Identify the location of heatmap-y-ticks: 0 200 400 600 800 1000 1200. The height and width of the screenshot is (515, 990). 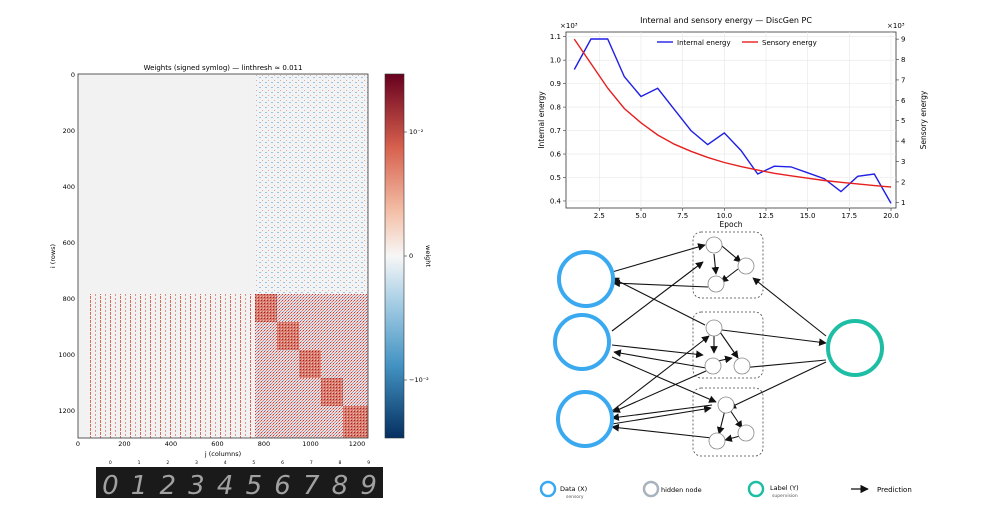
(66, 243).